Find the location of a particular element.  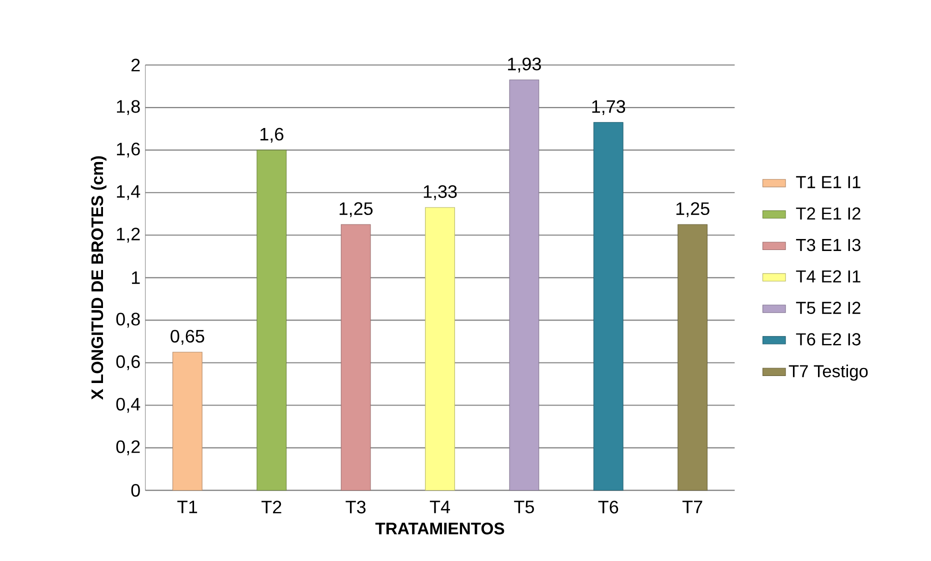

y-tick-label: 0,4 is located at coordinates (128, 405).